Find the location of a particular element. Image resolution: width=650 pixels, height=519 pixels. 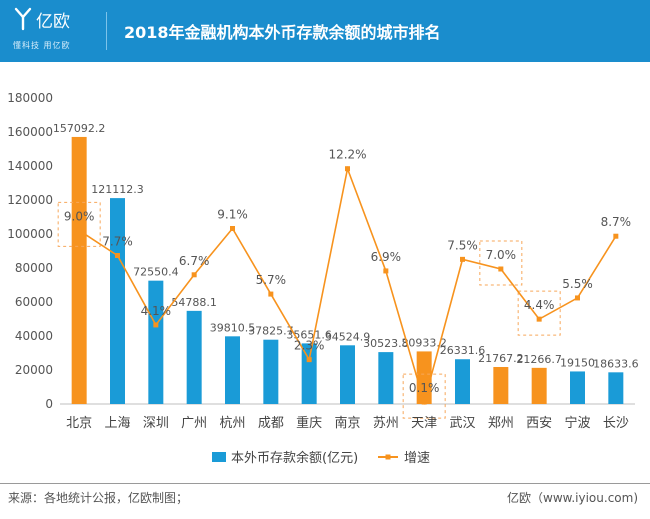

legend-line-label: 增速 is located at coordinates (417, 458).